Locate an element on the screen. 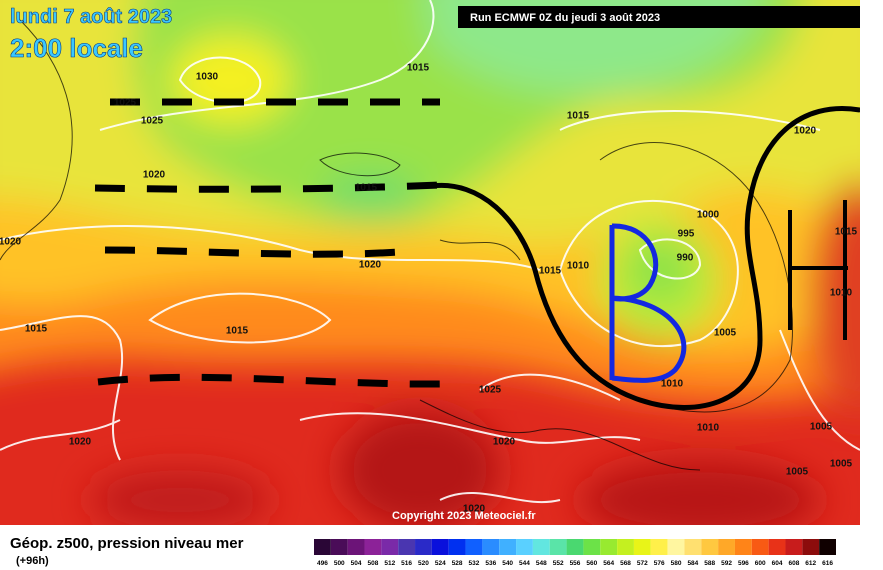  scale-label: 520 is located at coordinates (423, 563).